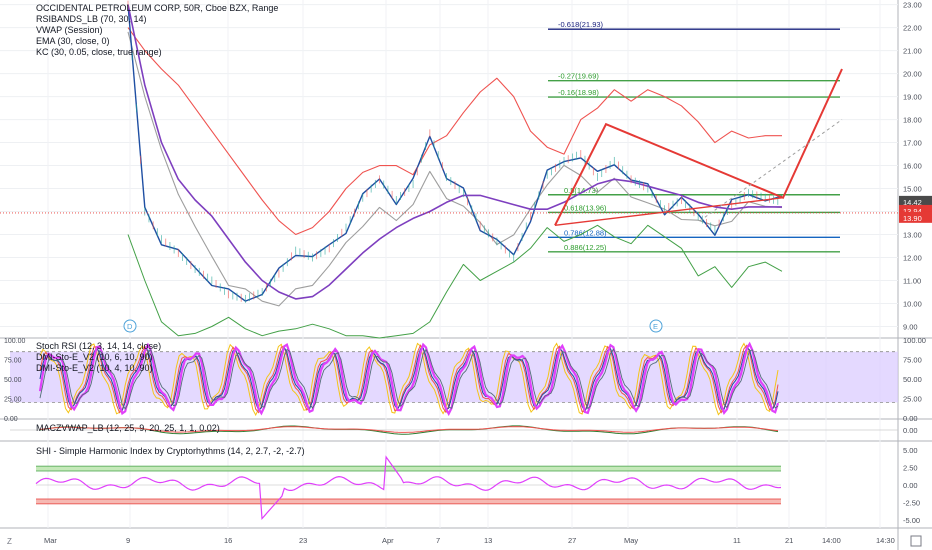 The image size is (932, 550). I want to click on zoom-icon: Z, so click(9, 541).